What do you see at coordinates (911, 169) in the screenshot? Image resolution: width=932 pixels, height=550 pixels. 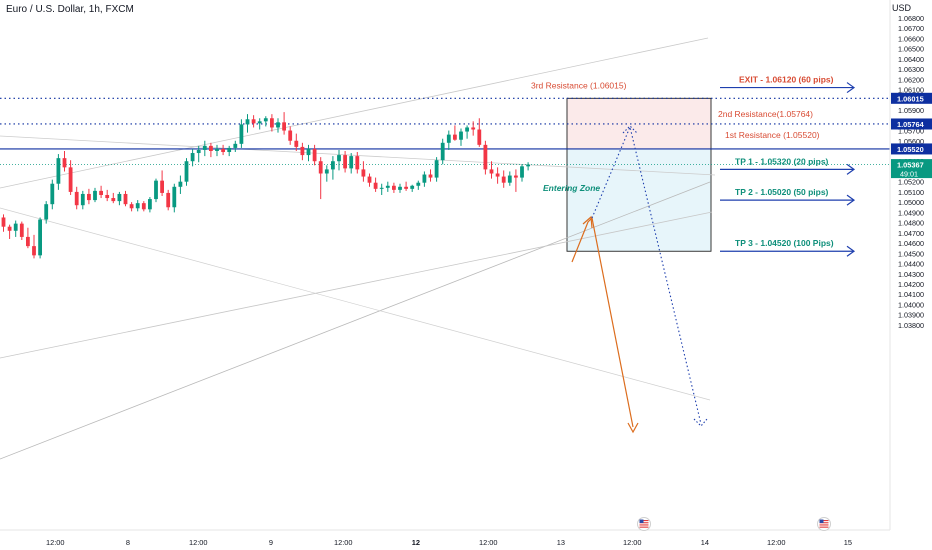 I see `price-label-box` at bounding box center [911, 169].